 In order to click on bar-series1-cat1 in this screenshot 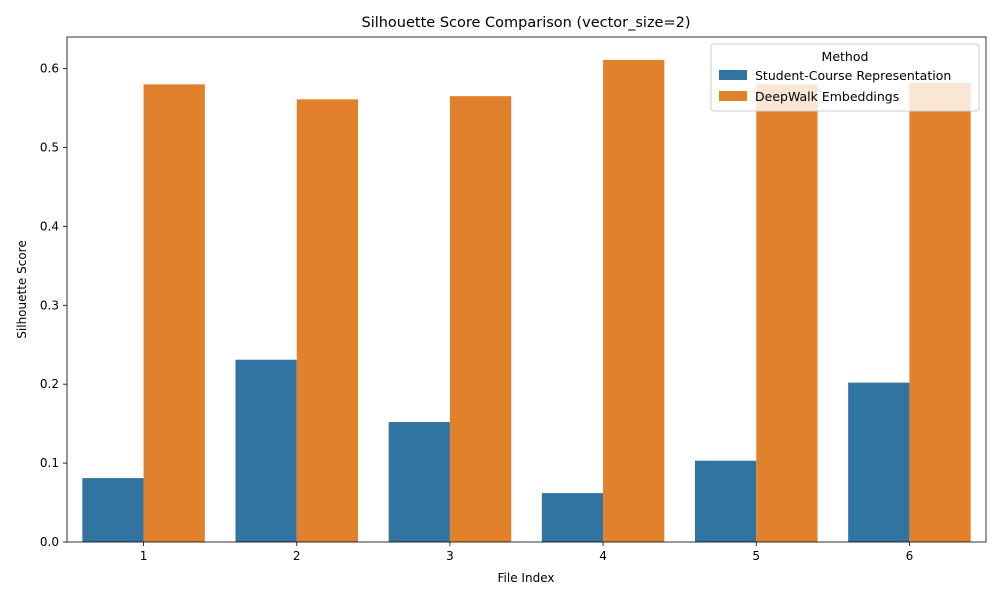, I will do `click(174, 313)`.